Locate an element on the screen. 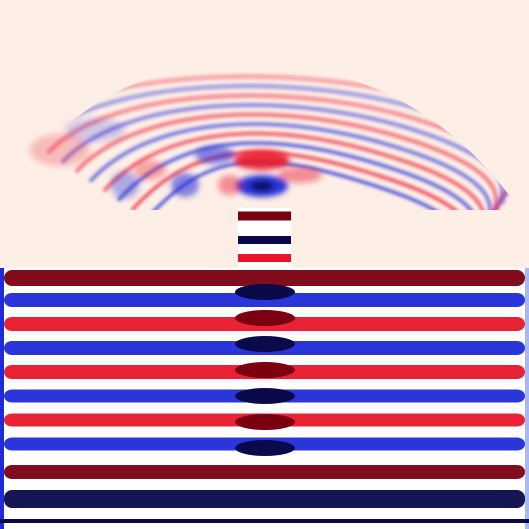 This screenshot has height=529, width=529. wavefront-blobs is located at coordinates (176, 158).